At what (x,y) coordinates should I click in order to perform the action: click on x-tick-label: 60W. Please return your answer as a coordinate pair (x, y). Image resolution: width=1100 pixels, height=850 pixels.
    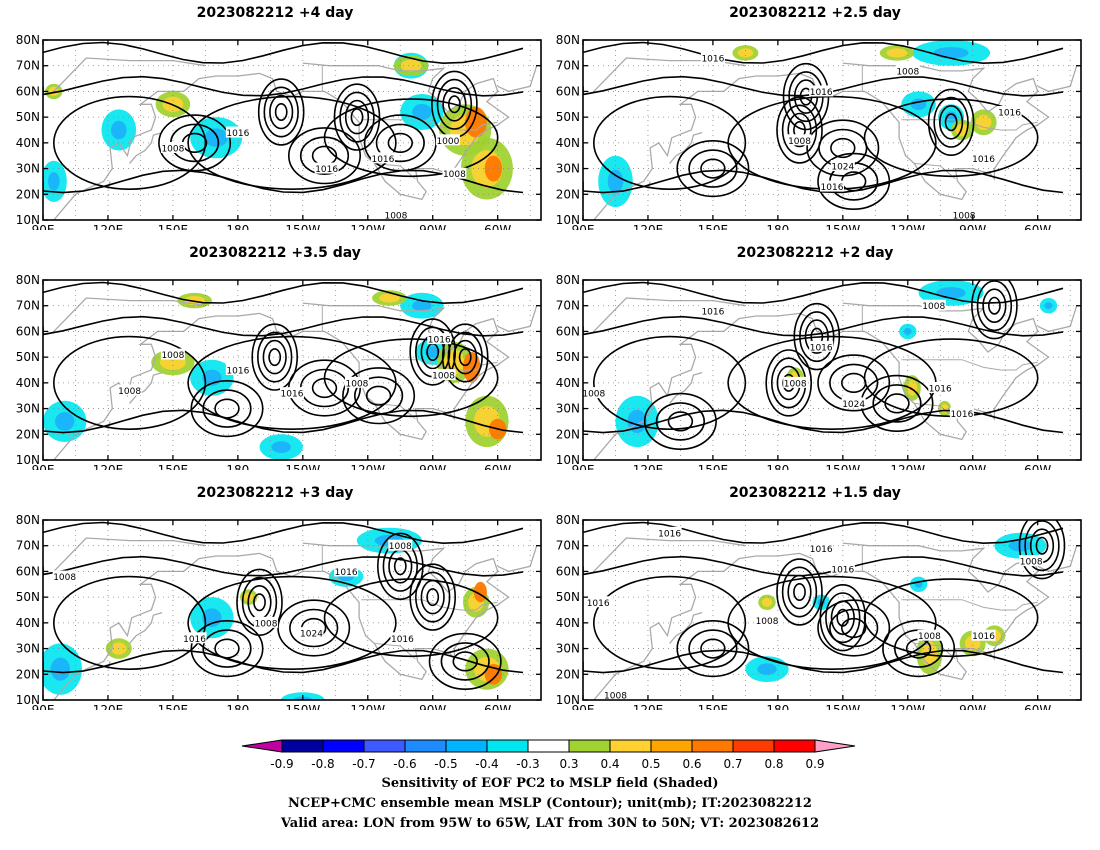
    Looking at the image, I should click on (1037, 466).